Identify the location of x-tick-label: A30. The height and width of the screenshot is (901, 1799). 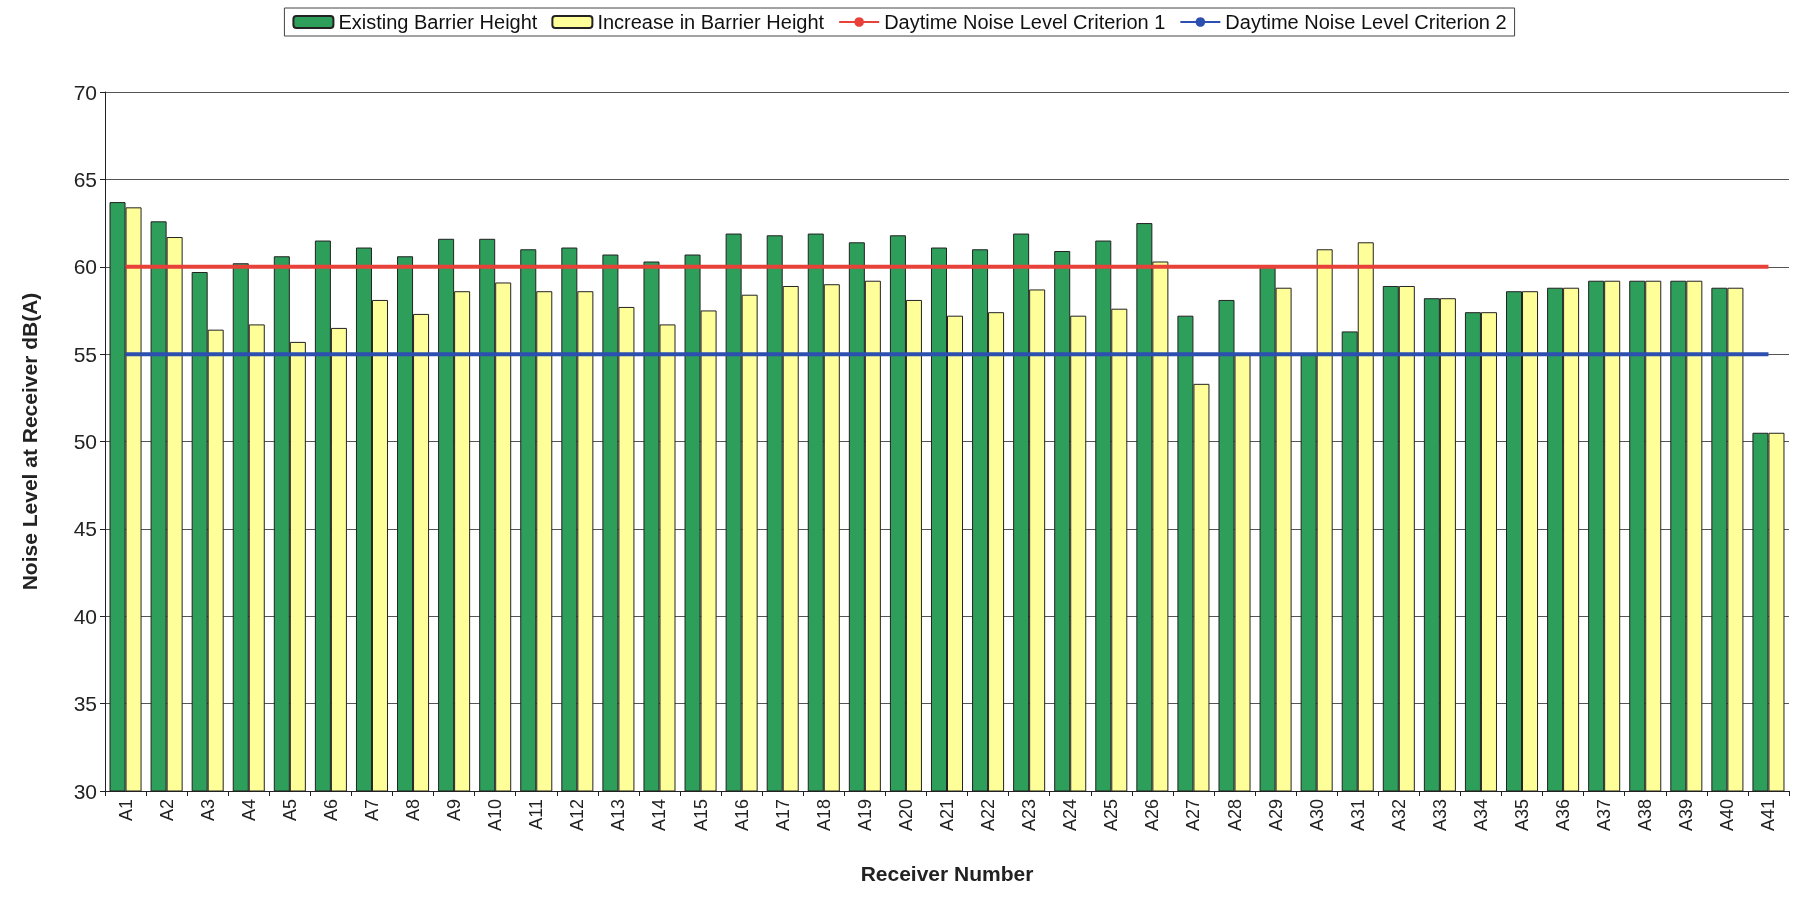
(1316, 815).